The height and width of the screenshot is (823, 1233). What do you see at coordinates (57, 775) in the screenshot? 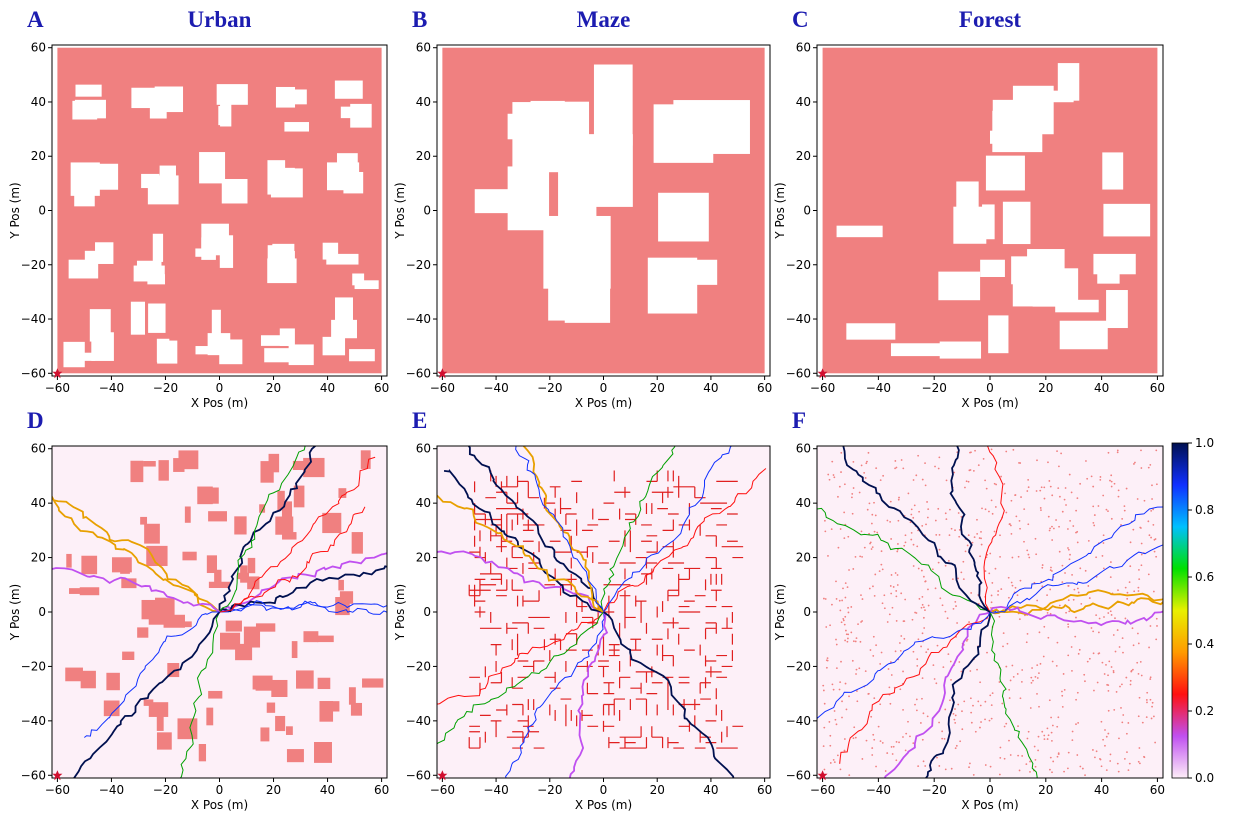
I see `start-marker` at bounding box center [57, 775].